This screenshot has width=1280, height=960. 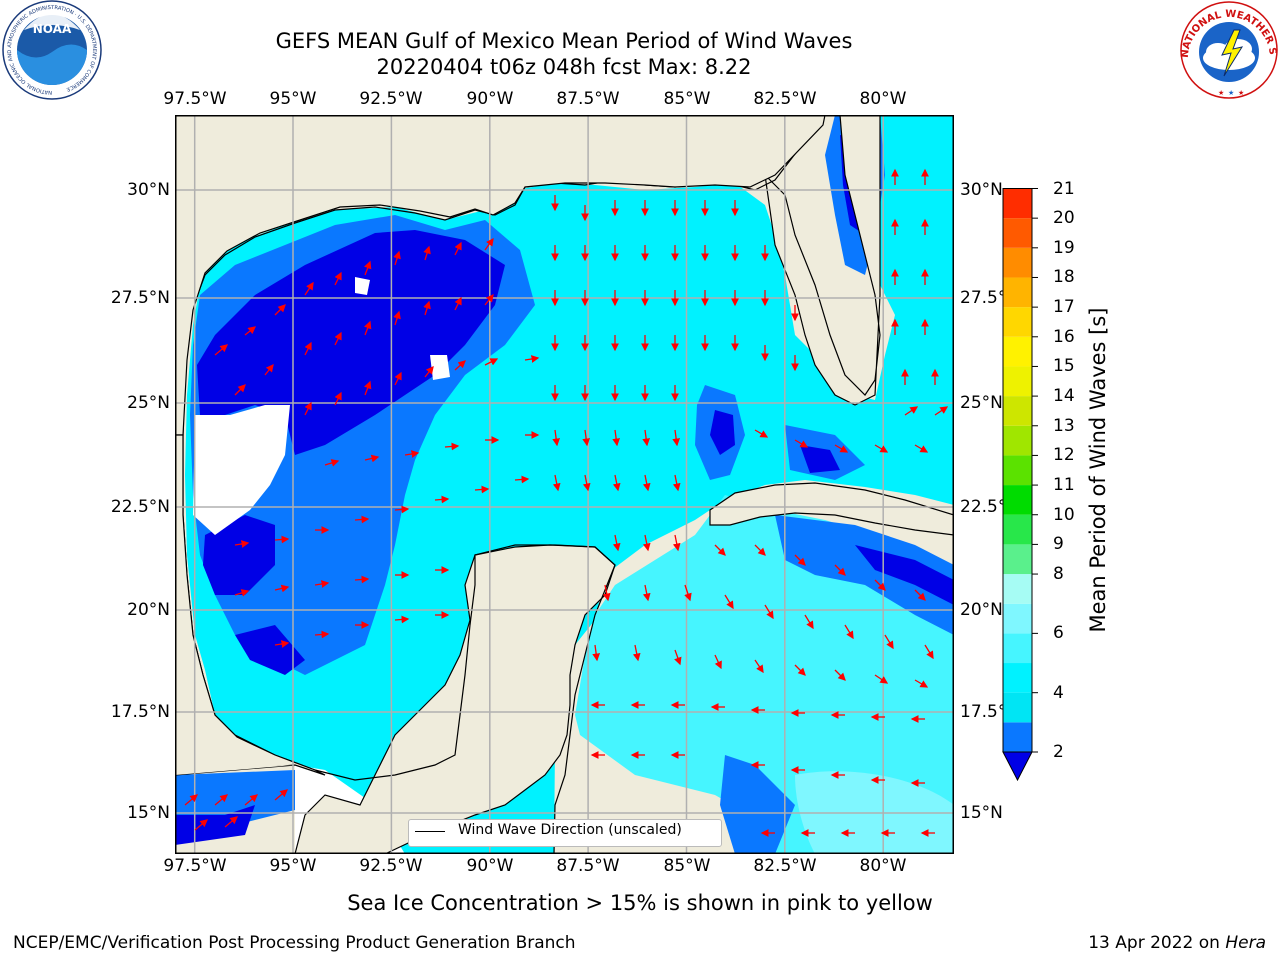 What do you see at coordinates (1064, 396) in the screenshot?
I see `colorbar-tick-label: 14` at bounding box center [1064, 396].